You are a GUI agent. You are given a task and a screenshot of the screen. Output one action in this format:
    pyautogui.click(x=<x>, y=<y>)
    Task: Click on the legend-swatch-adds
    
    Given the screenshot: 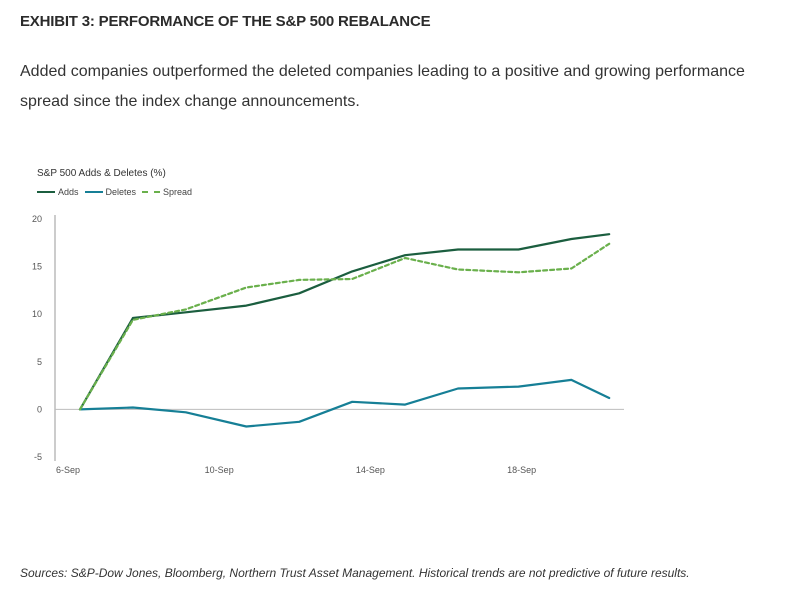 What is the action you would take?
    pyautogui.click(x=46, y=192)
    